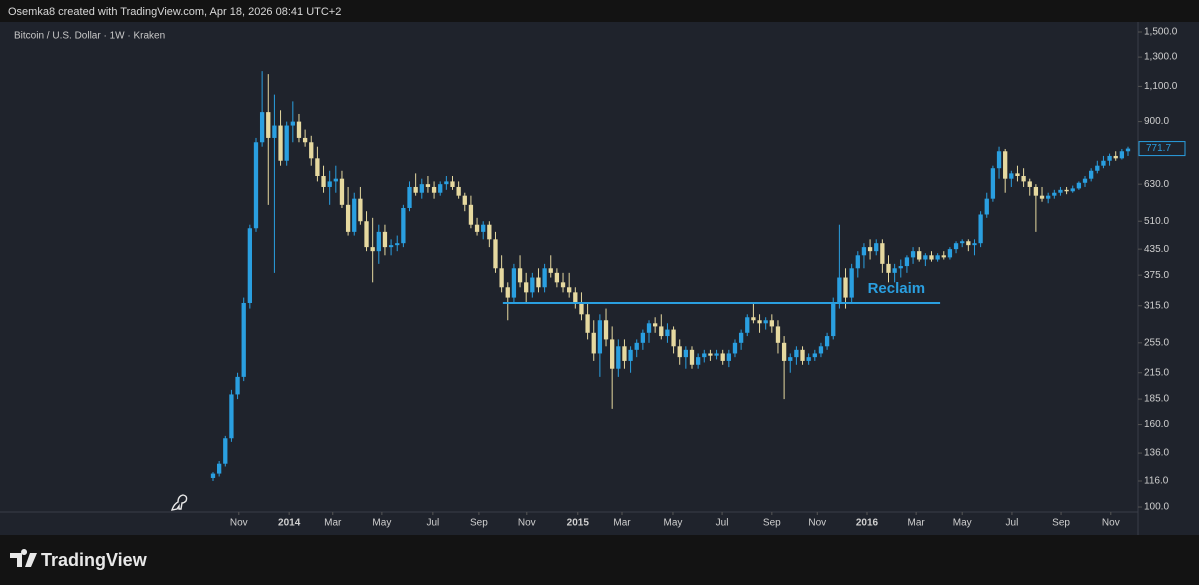 This screenshot has width=1199, height=585. Describe the element at coordinates (1156, 453) in the screenshot. I see `y-tick-label: 136.0` at that location.